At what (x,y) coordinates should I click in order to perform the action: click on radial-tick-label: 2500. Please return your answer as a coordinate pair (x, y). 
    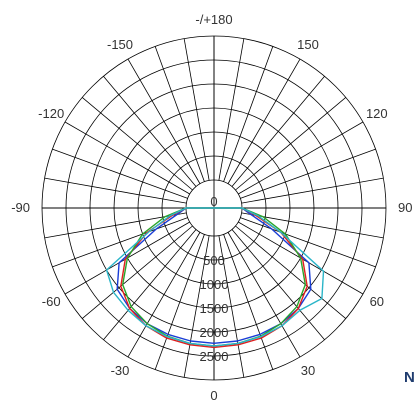
    Looking at the image, I should click on (214, 356).